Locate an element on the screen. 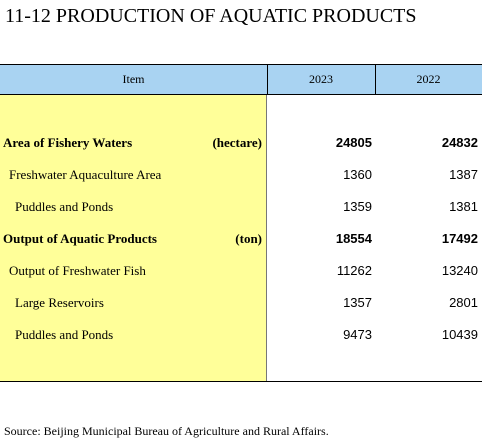  row-unit: (ton) is located at coordinates (248, 238).